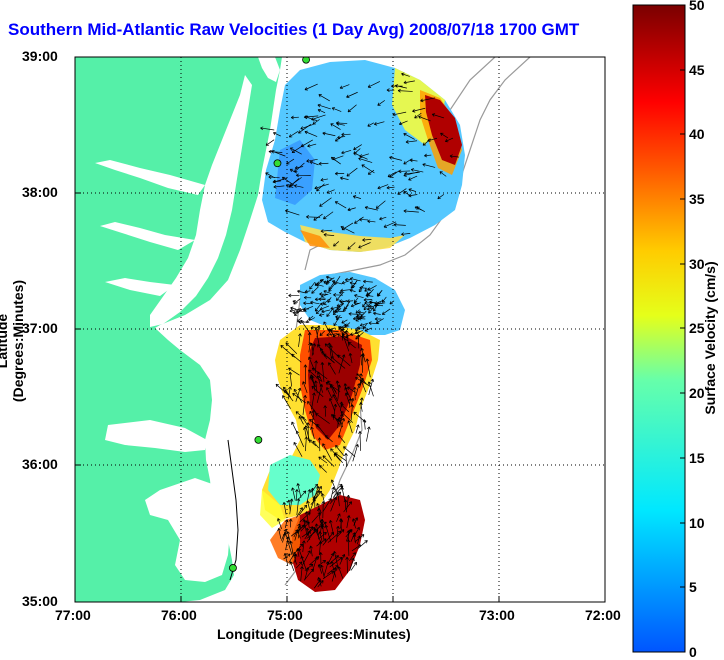  Describe the element at coordinates (697, 134) in the screenshot. I see `colorbar-tick-label: 40` at that location.